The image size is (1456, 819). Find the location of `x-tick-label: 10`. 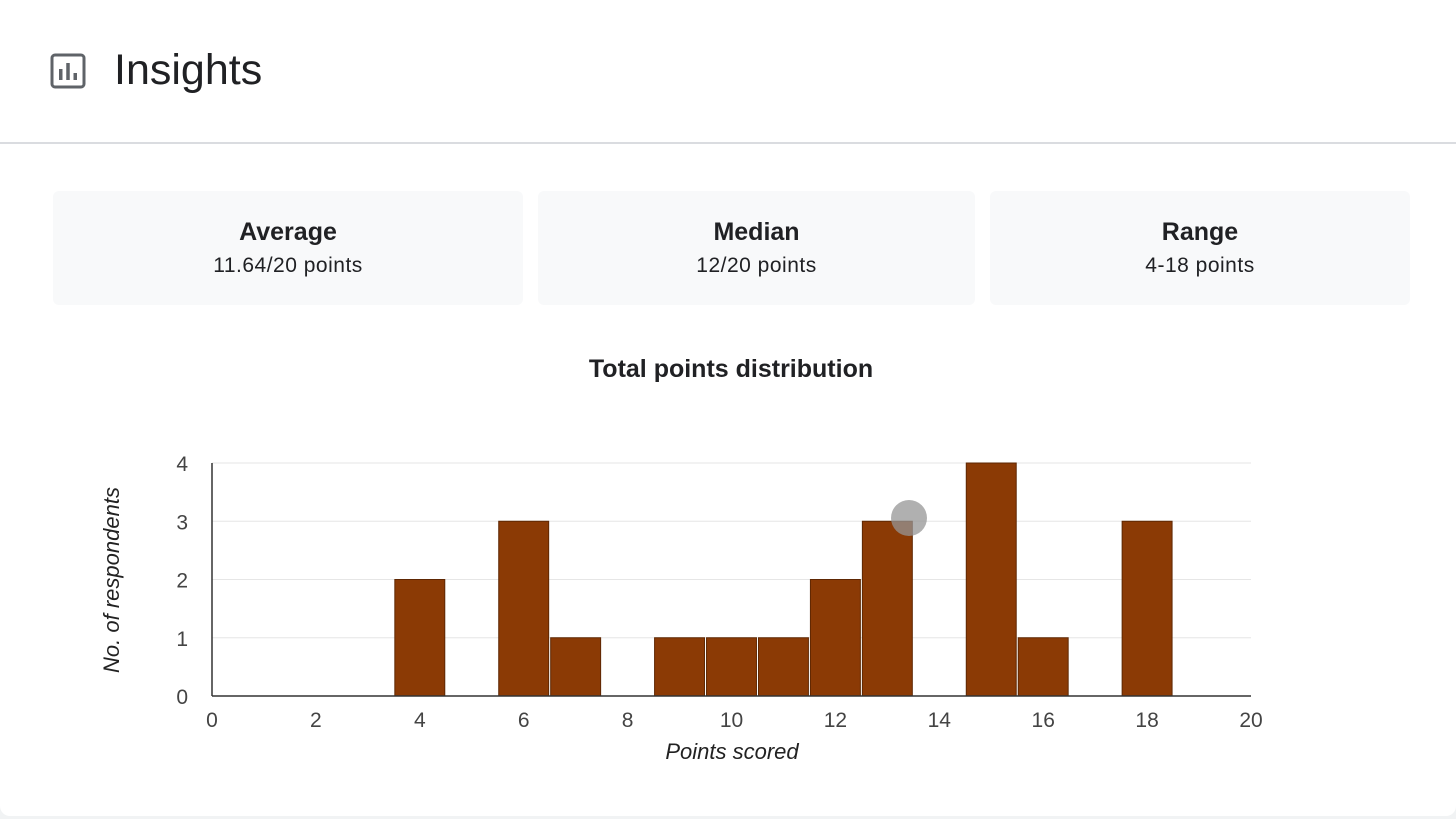

x-tick-label: 10 is located at coordinates (731, 720).